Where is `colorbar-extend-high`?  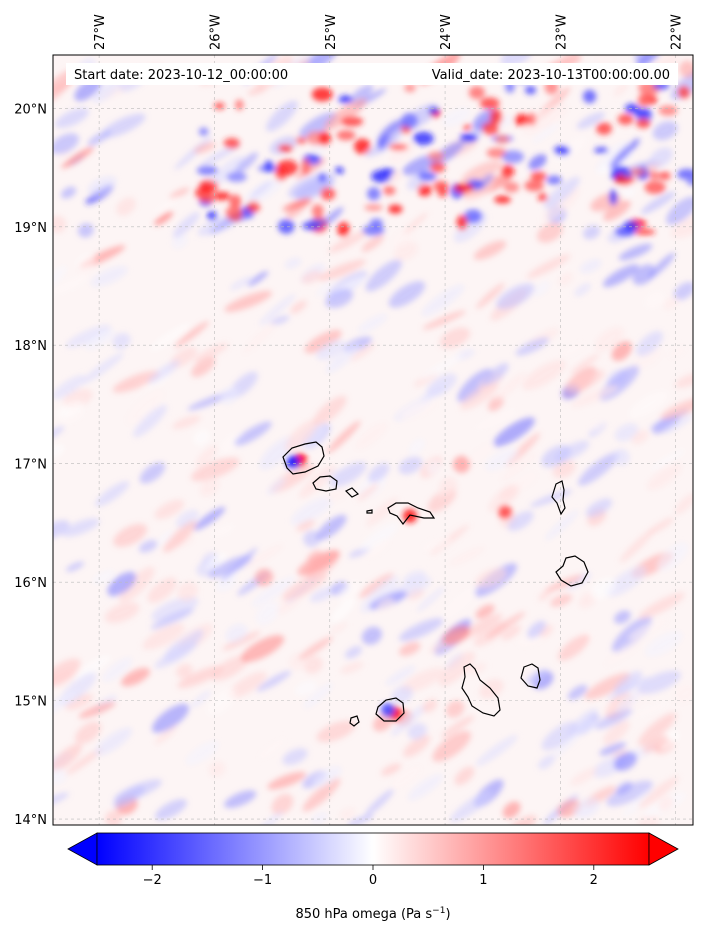
colorbar-extend-high is located at coordinates (663, 849).